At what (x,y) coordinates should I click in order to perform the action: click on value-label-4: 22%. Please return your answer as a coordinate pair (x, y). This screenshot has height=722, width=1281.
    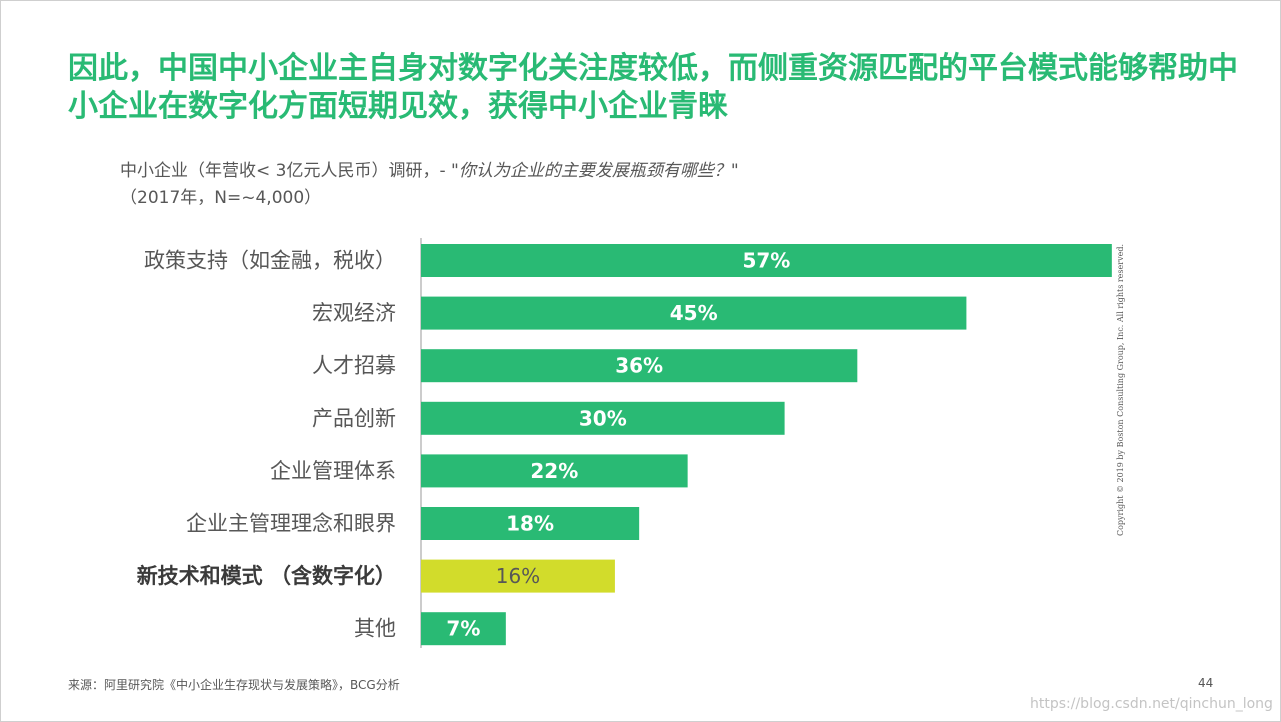
    Looking at the image, I should click on (554, 471).